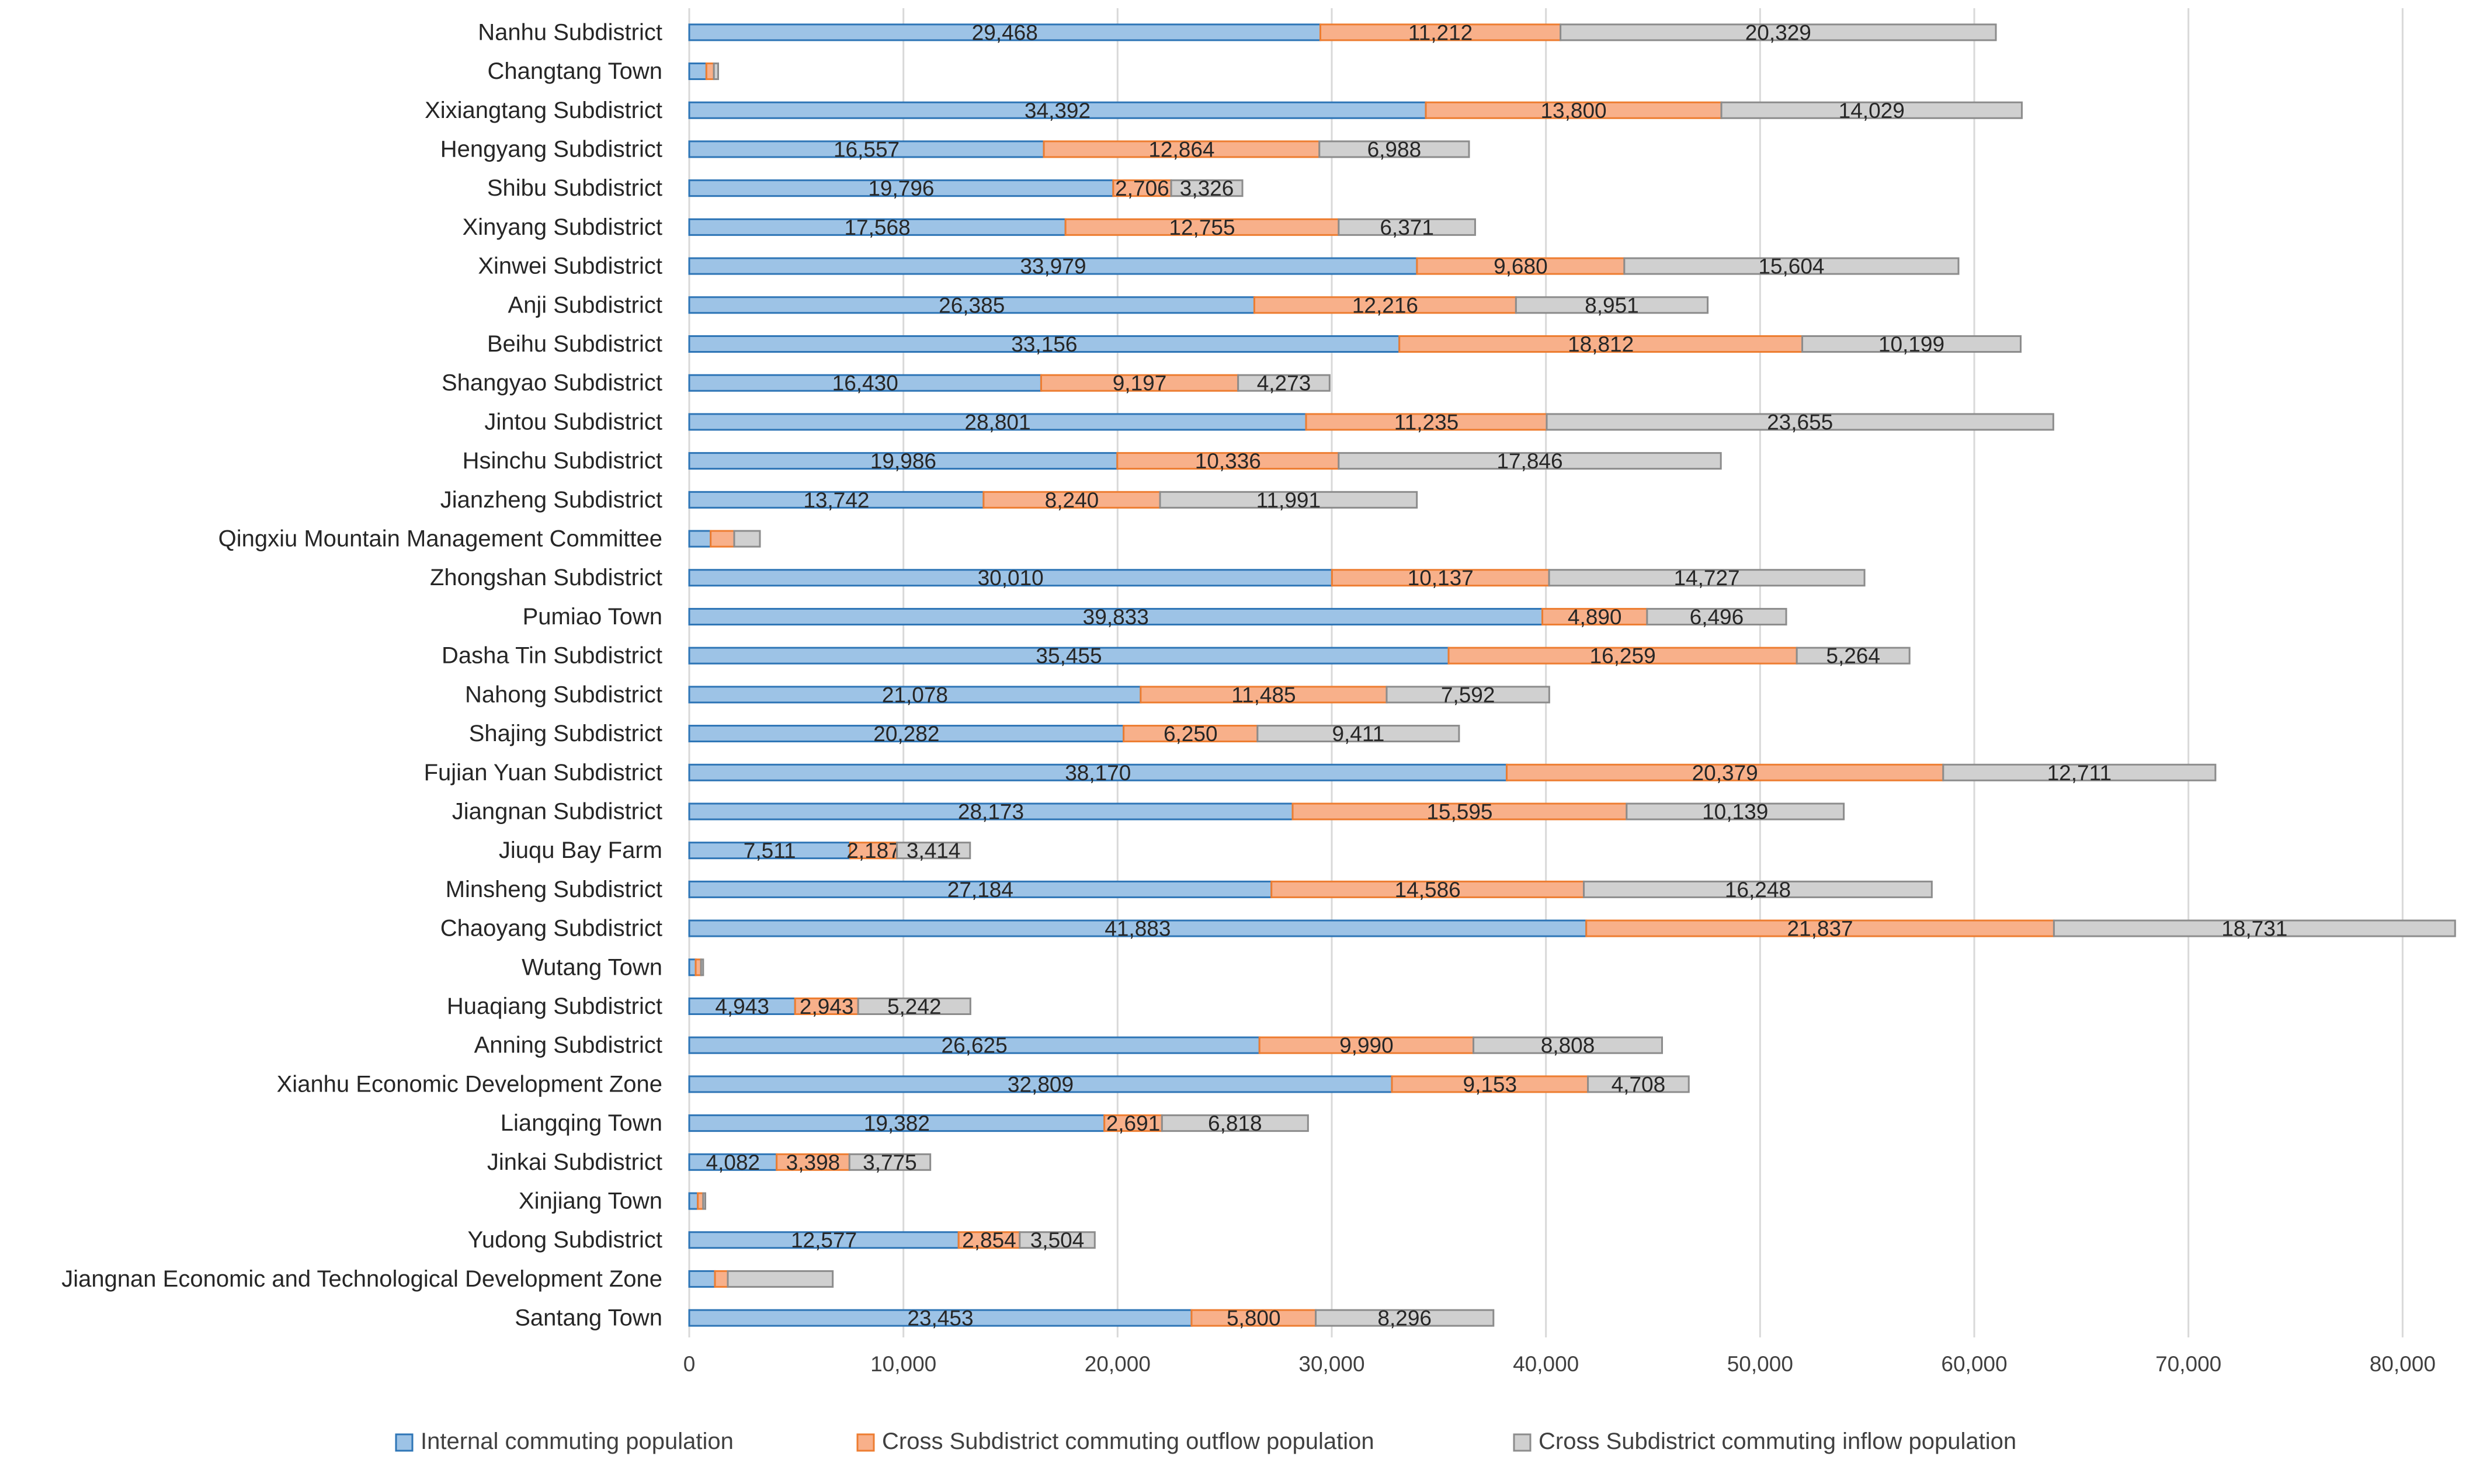 The image size is (2469, 1484). I want to click on category-label: Pumiao Town, so click(593, 617).